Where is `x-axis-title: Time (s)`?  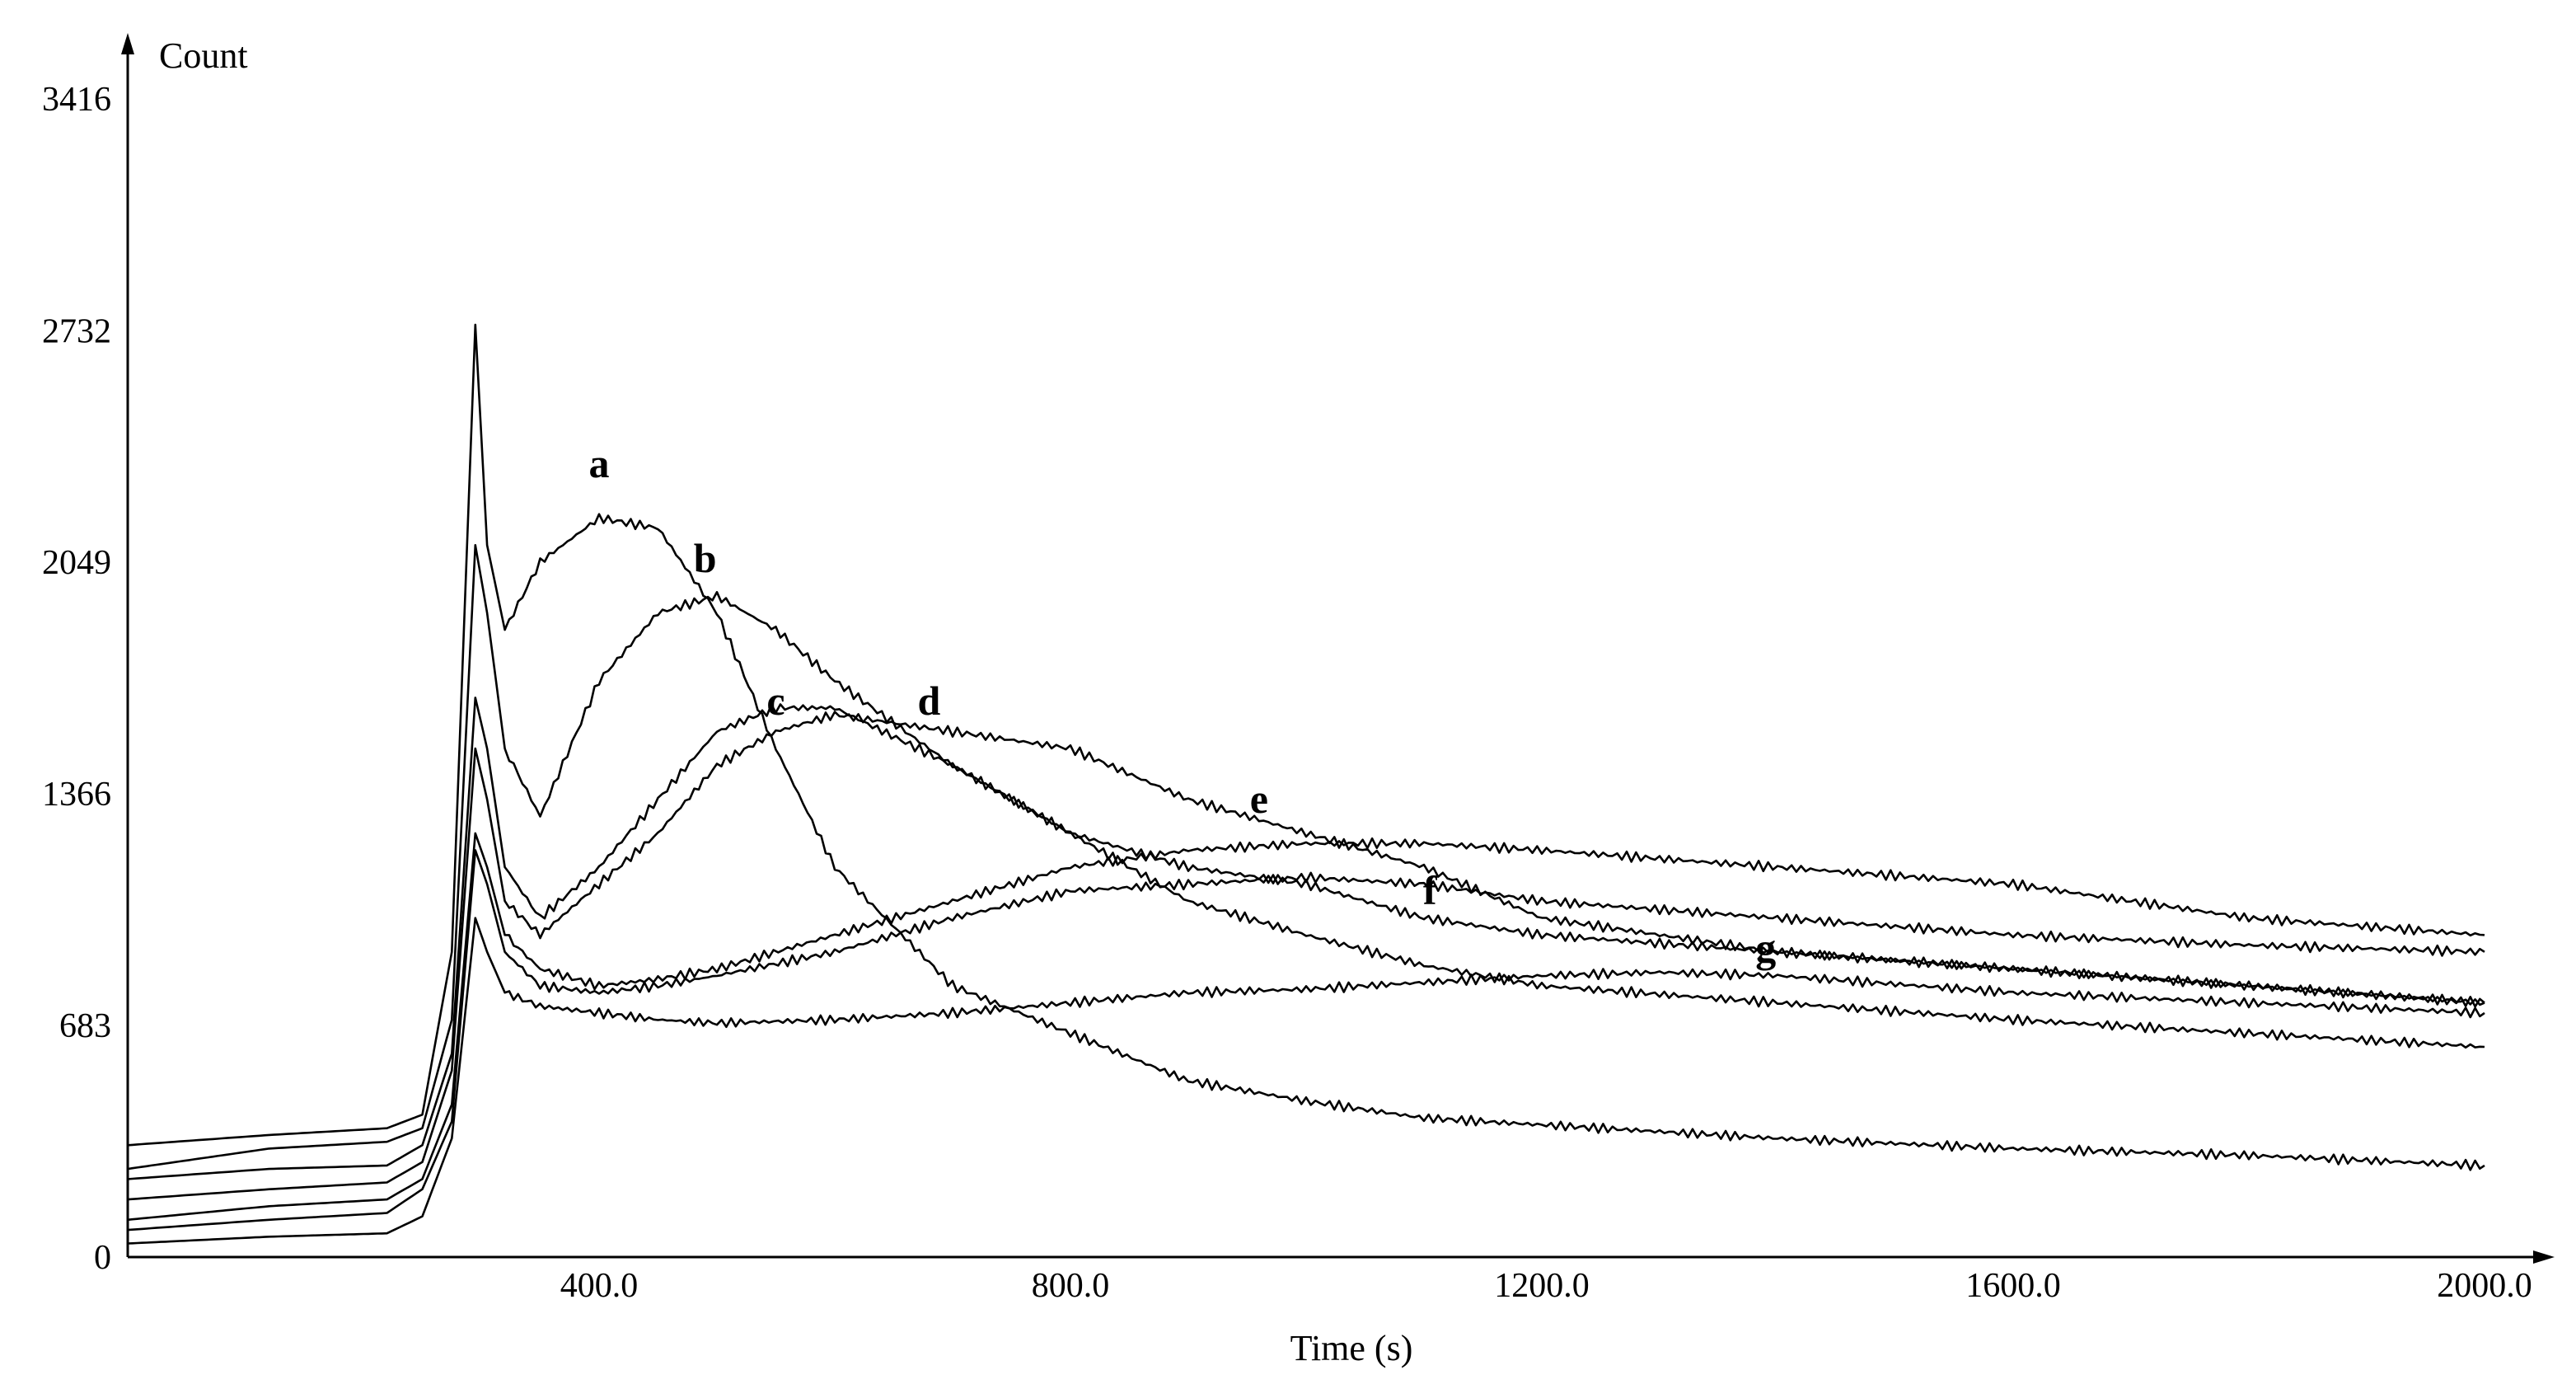
x-axis-title: Time (s) is located at coordinates (1351, 1348).